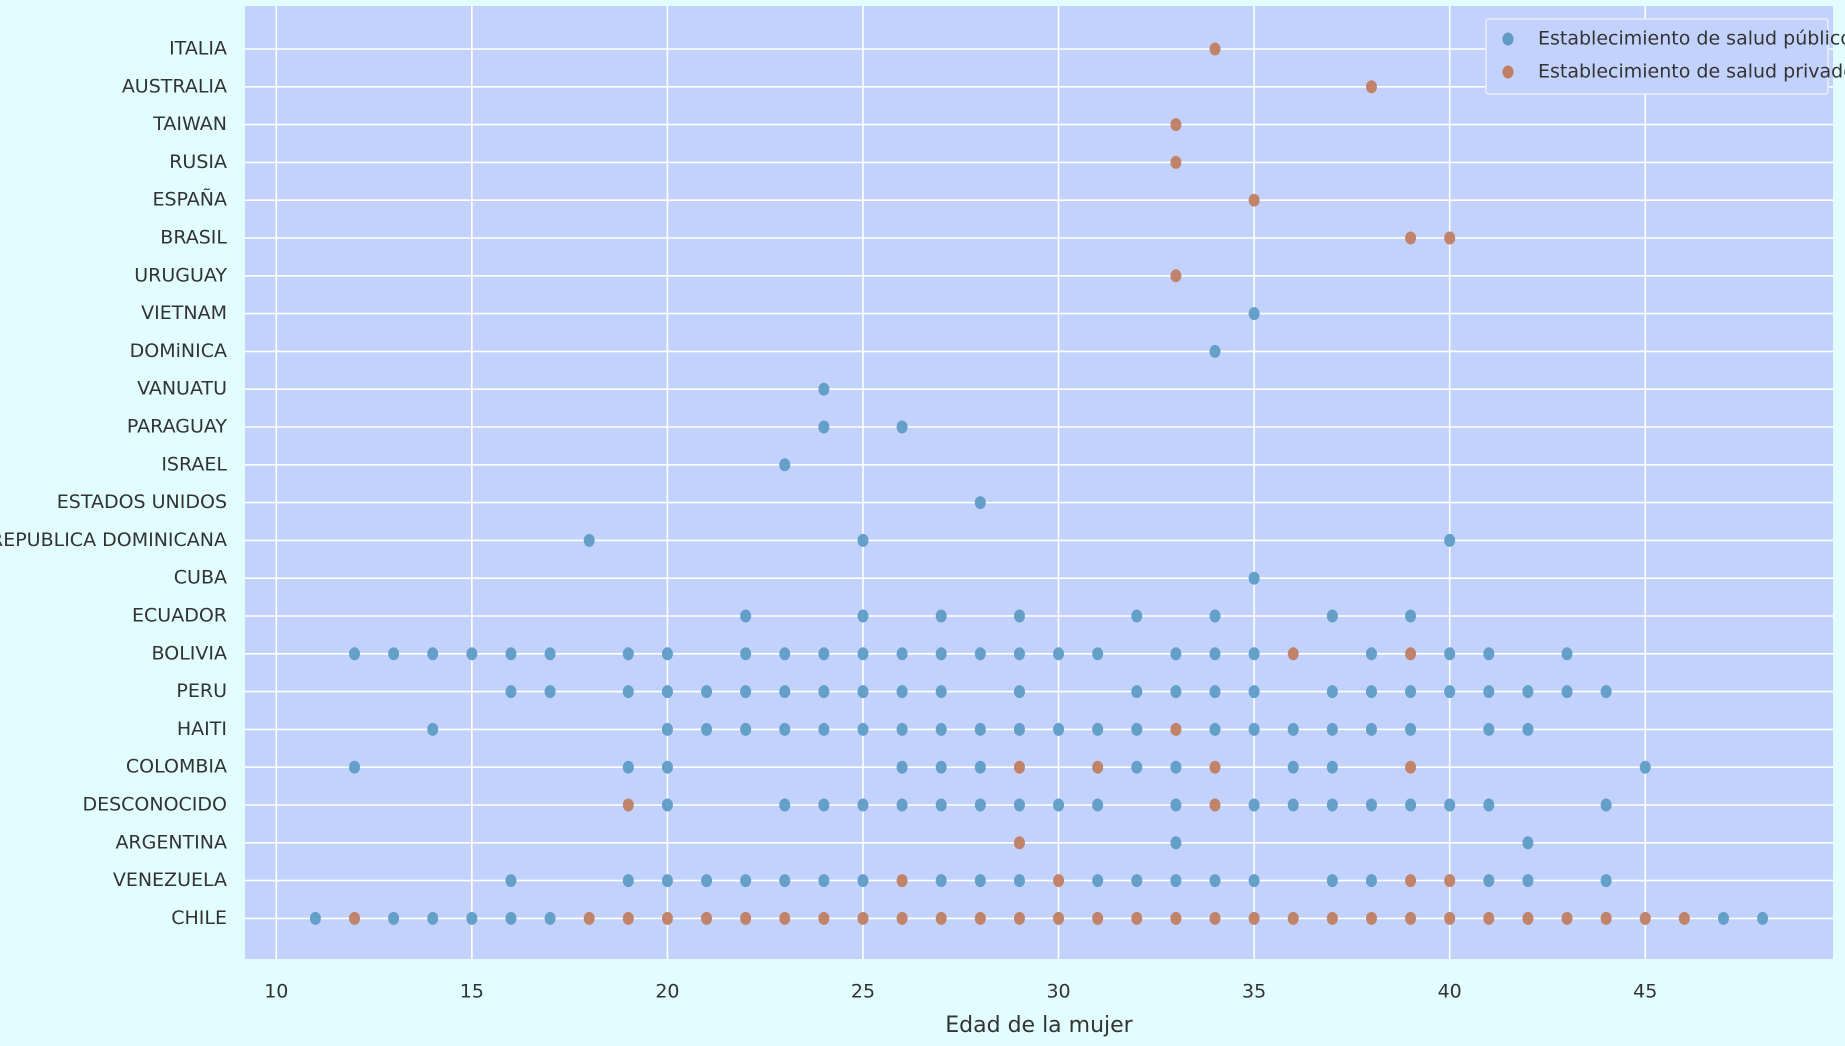 The image size is (1845, 1046). Describe the element at coordinates (1508, 39) in the screenshot. I see `legend-marker` at that location.